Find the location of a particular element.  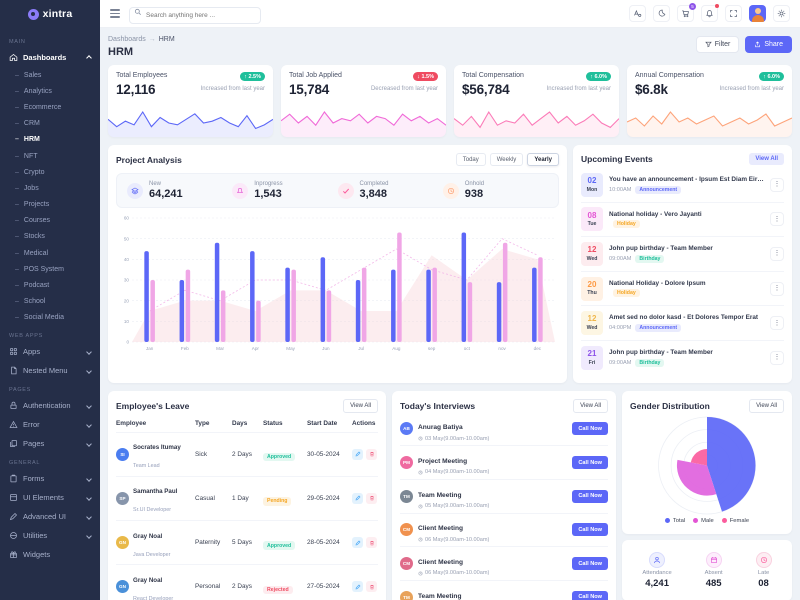

sidebar-item-widgets: Widgets is located at coordinates (50, 554).